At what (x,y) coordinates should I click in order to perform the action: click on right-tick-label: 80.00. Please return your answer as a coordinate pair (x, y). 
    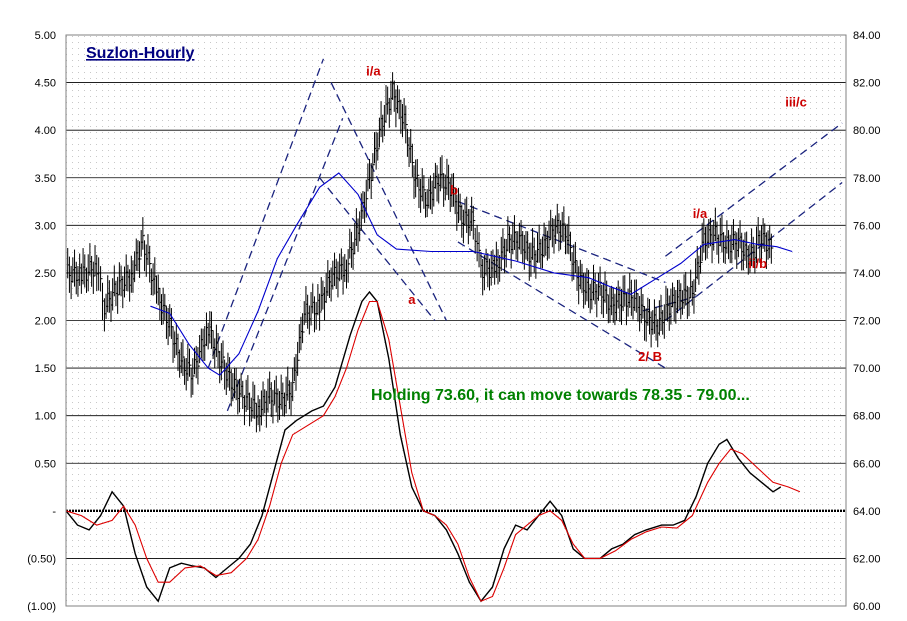
    Looking at the image, I should click on (867, 131).